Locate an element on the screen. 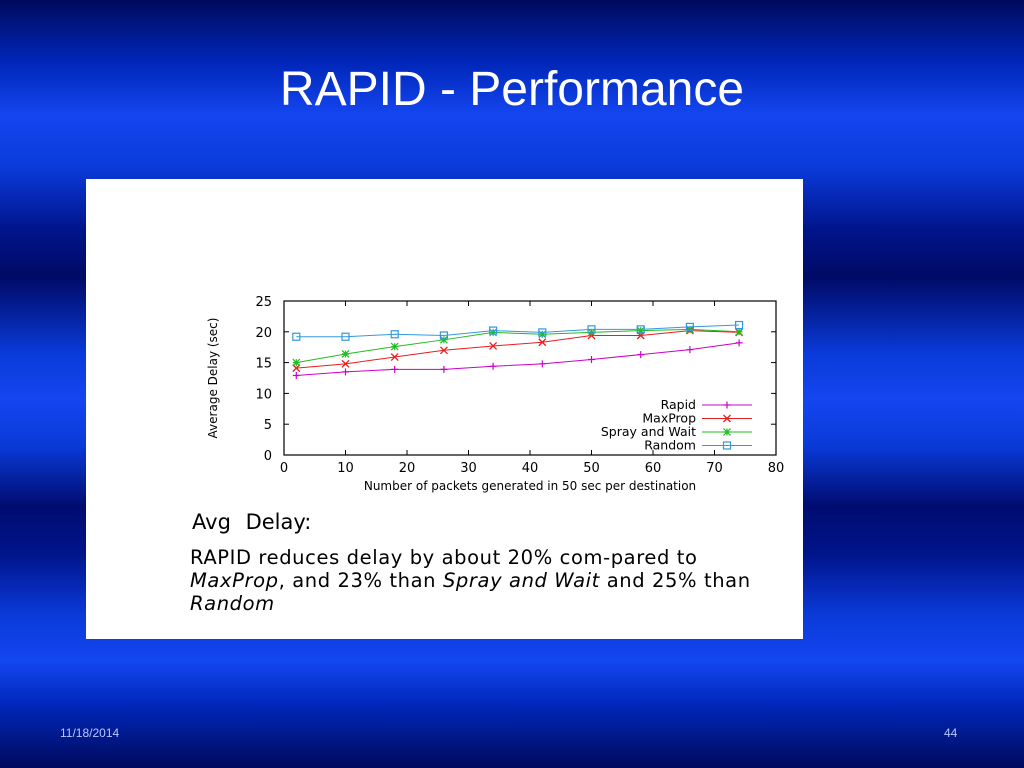 The width and height of the screenshot is (1024, 768). y-tick-label: 10 is located at coordinates (263, 394).